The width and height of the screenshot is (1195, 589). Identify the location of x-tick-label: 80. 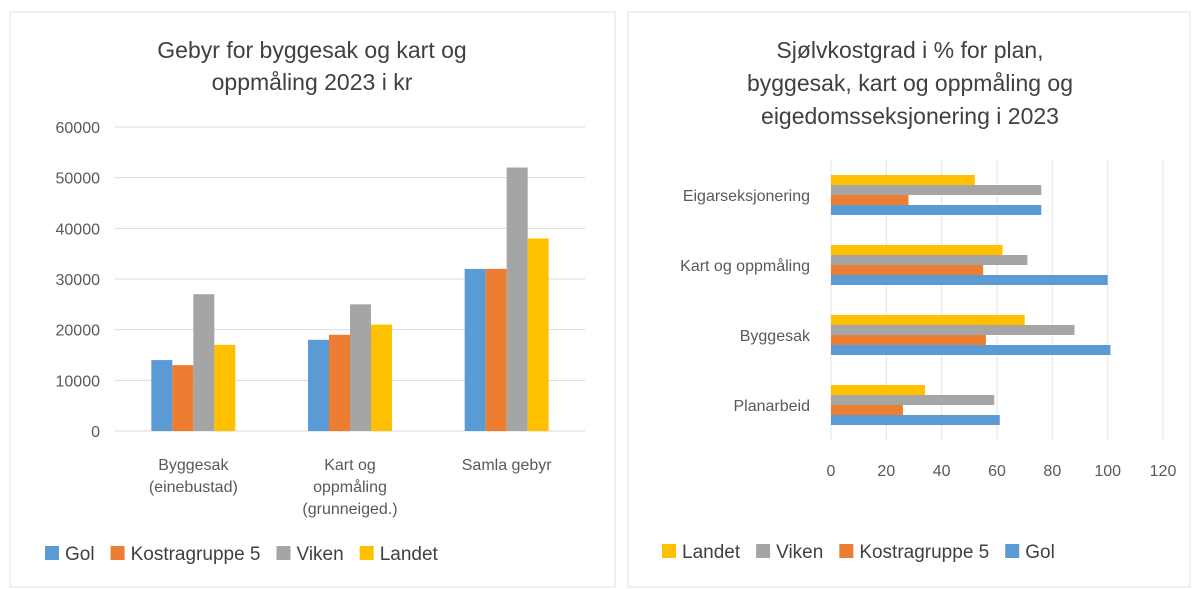
(1052, 471).